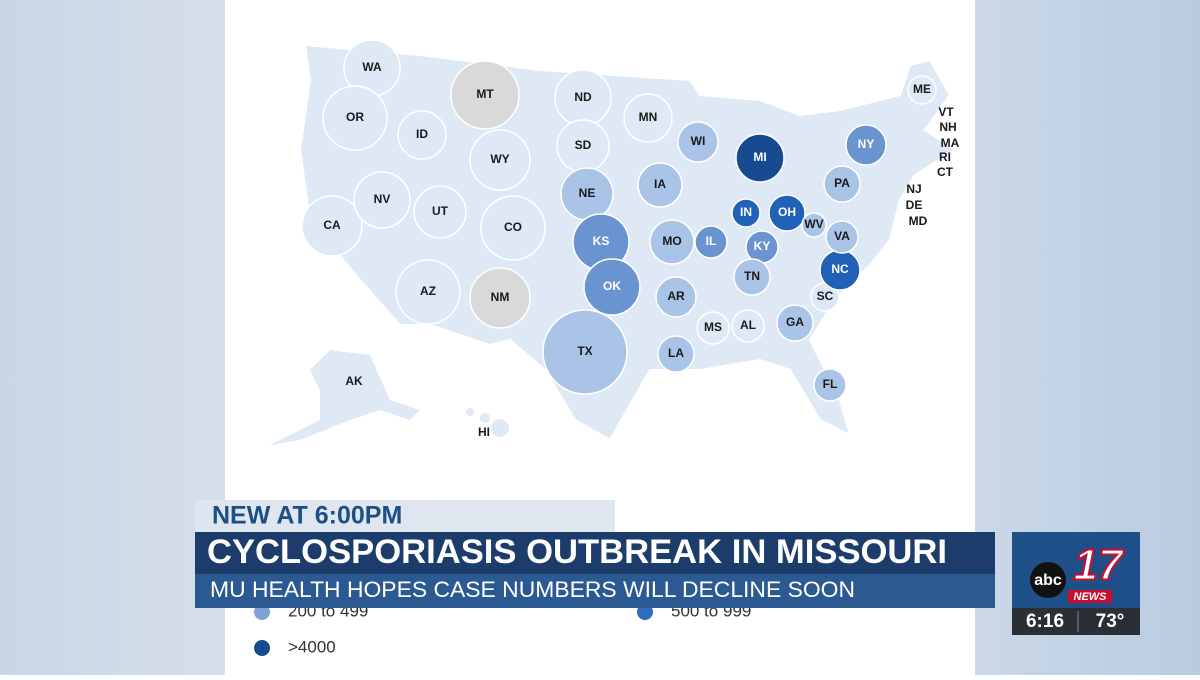 This screenshot has width=1200, height=680. Describe the element at coordinates (762, 246) in the screenshot. I see `state-label: KY` at that location.